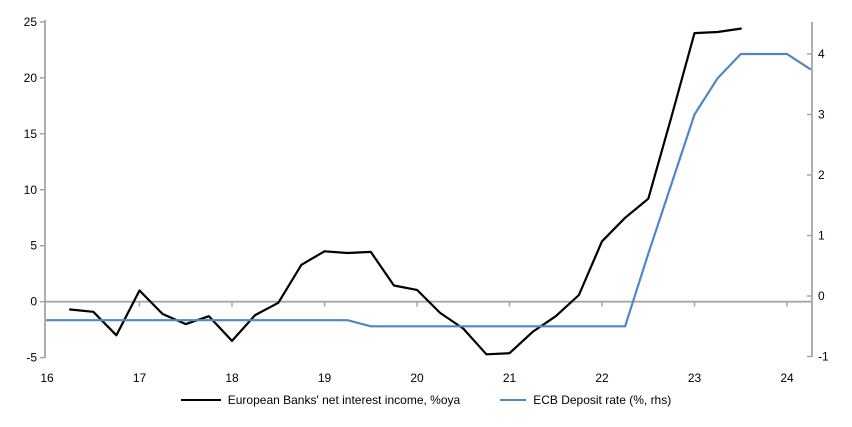  Describe the element at coordinates (821, 296) in the screenshot. I see `y-right-tick-label: 0` at that location.